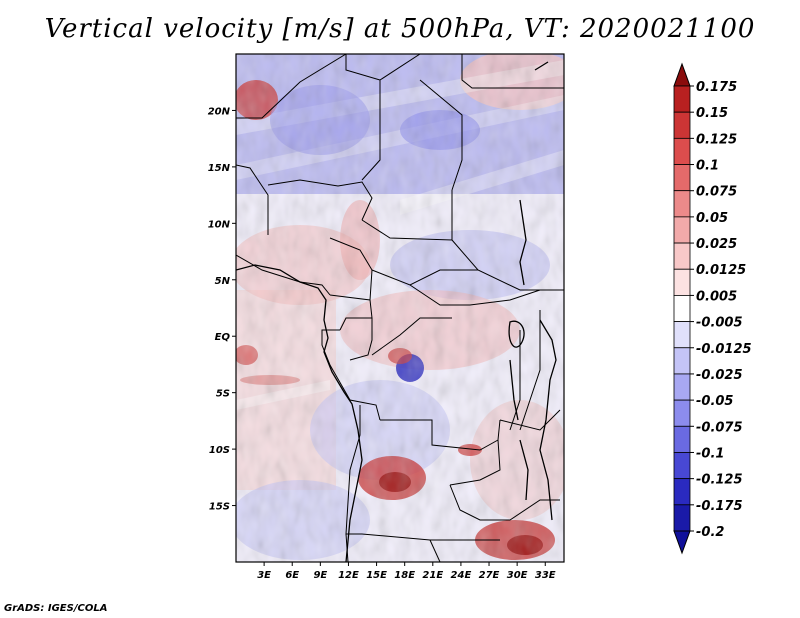  What do you see at coordinates (461, 575) in the screenshot?
I see `lon-tick-label: 24E` at bounding box center [461, 575].